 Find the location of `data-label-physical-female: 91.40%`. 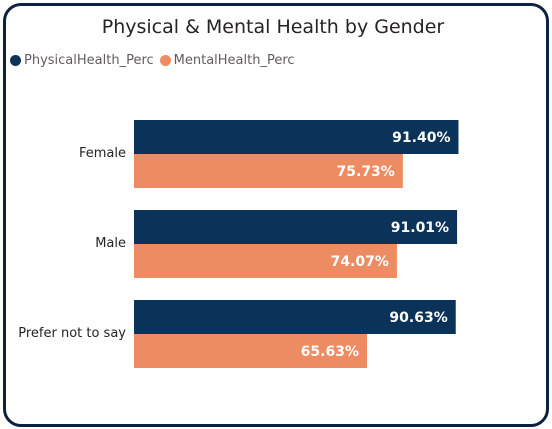

data-label-physical-female: 91.40% is located at coordinates (421, 138).